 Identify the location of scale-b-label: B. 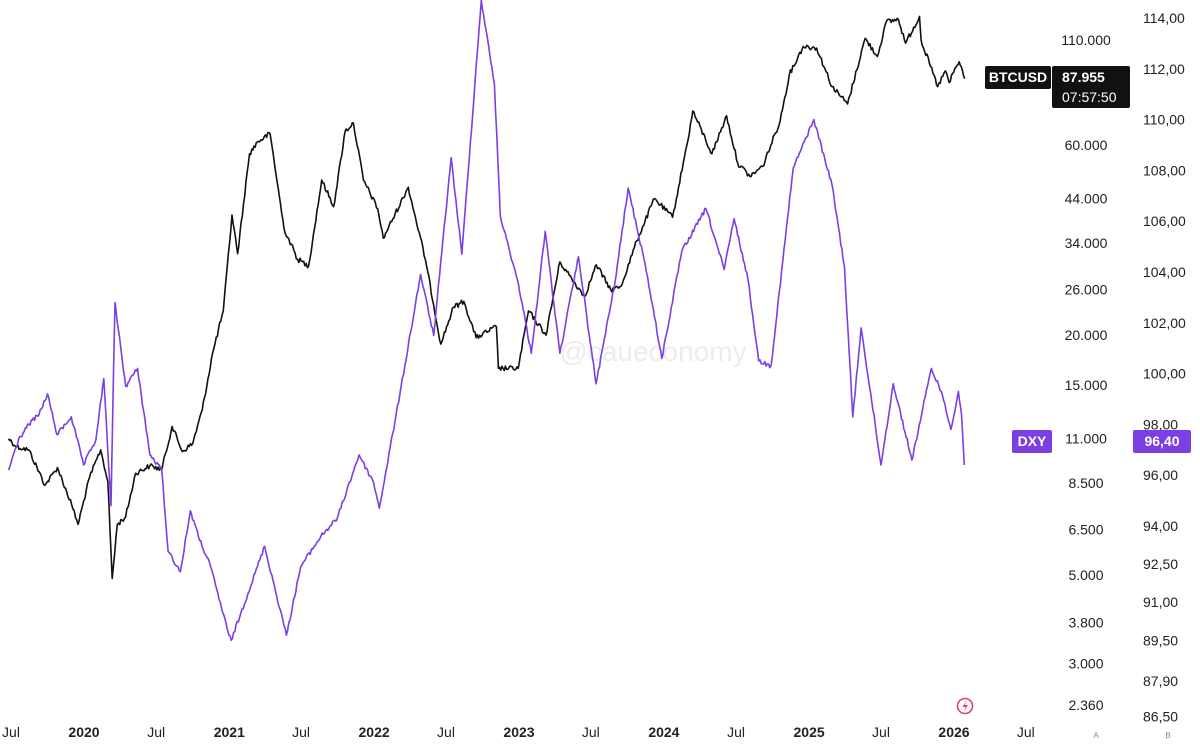
(1167, 735).